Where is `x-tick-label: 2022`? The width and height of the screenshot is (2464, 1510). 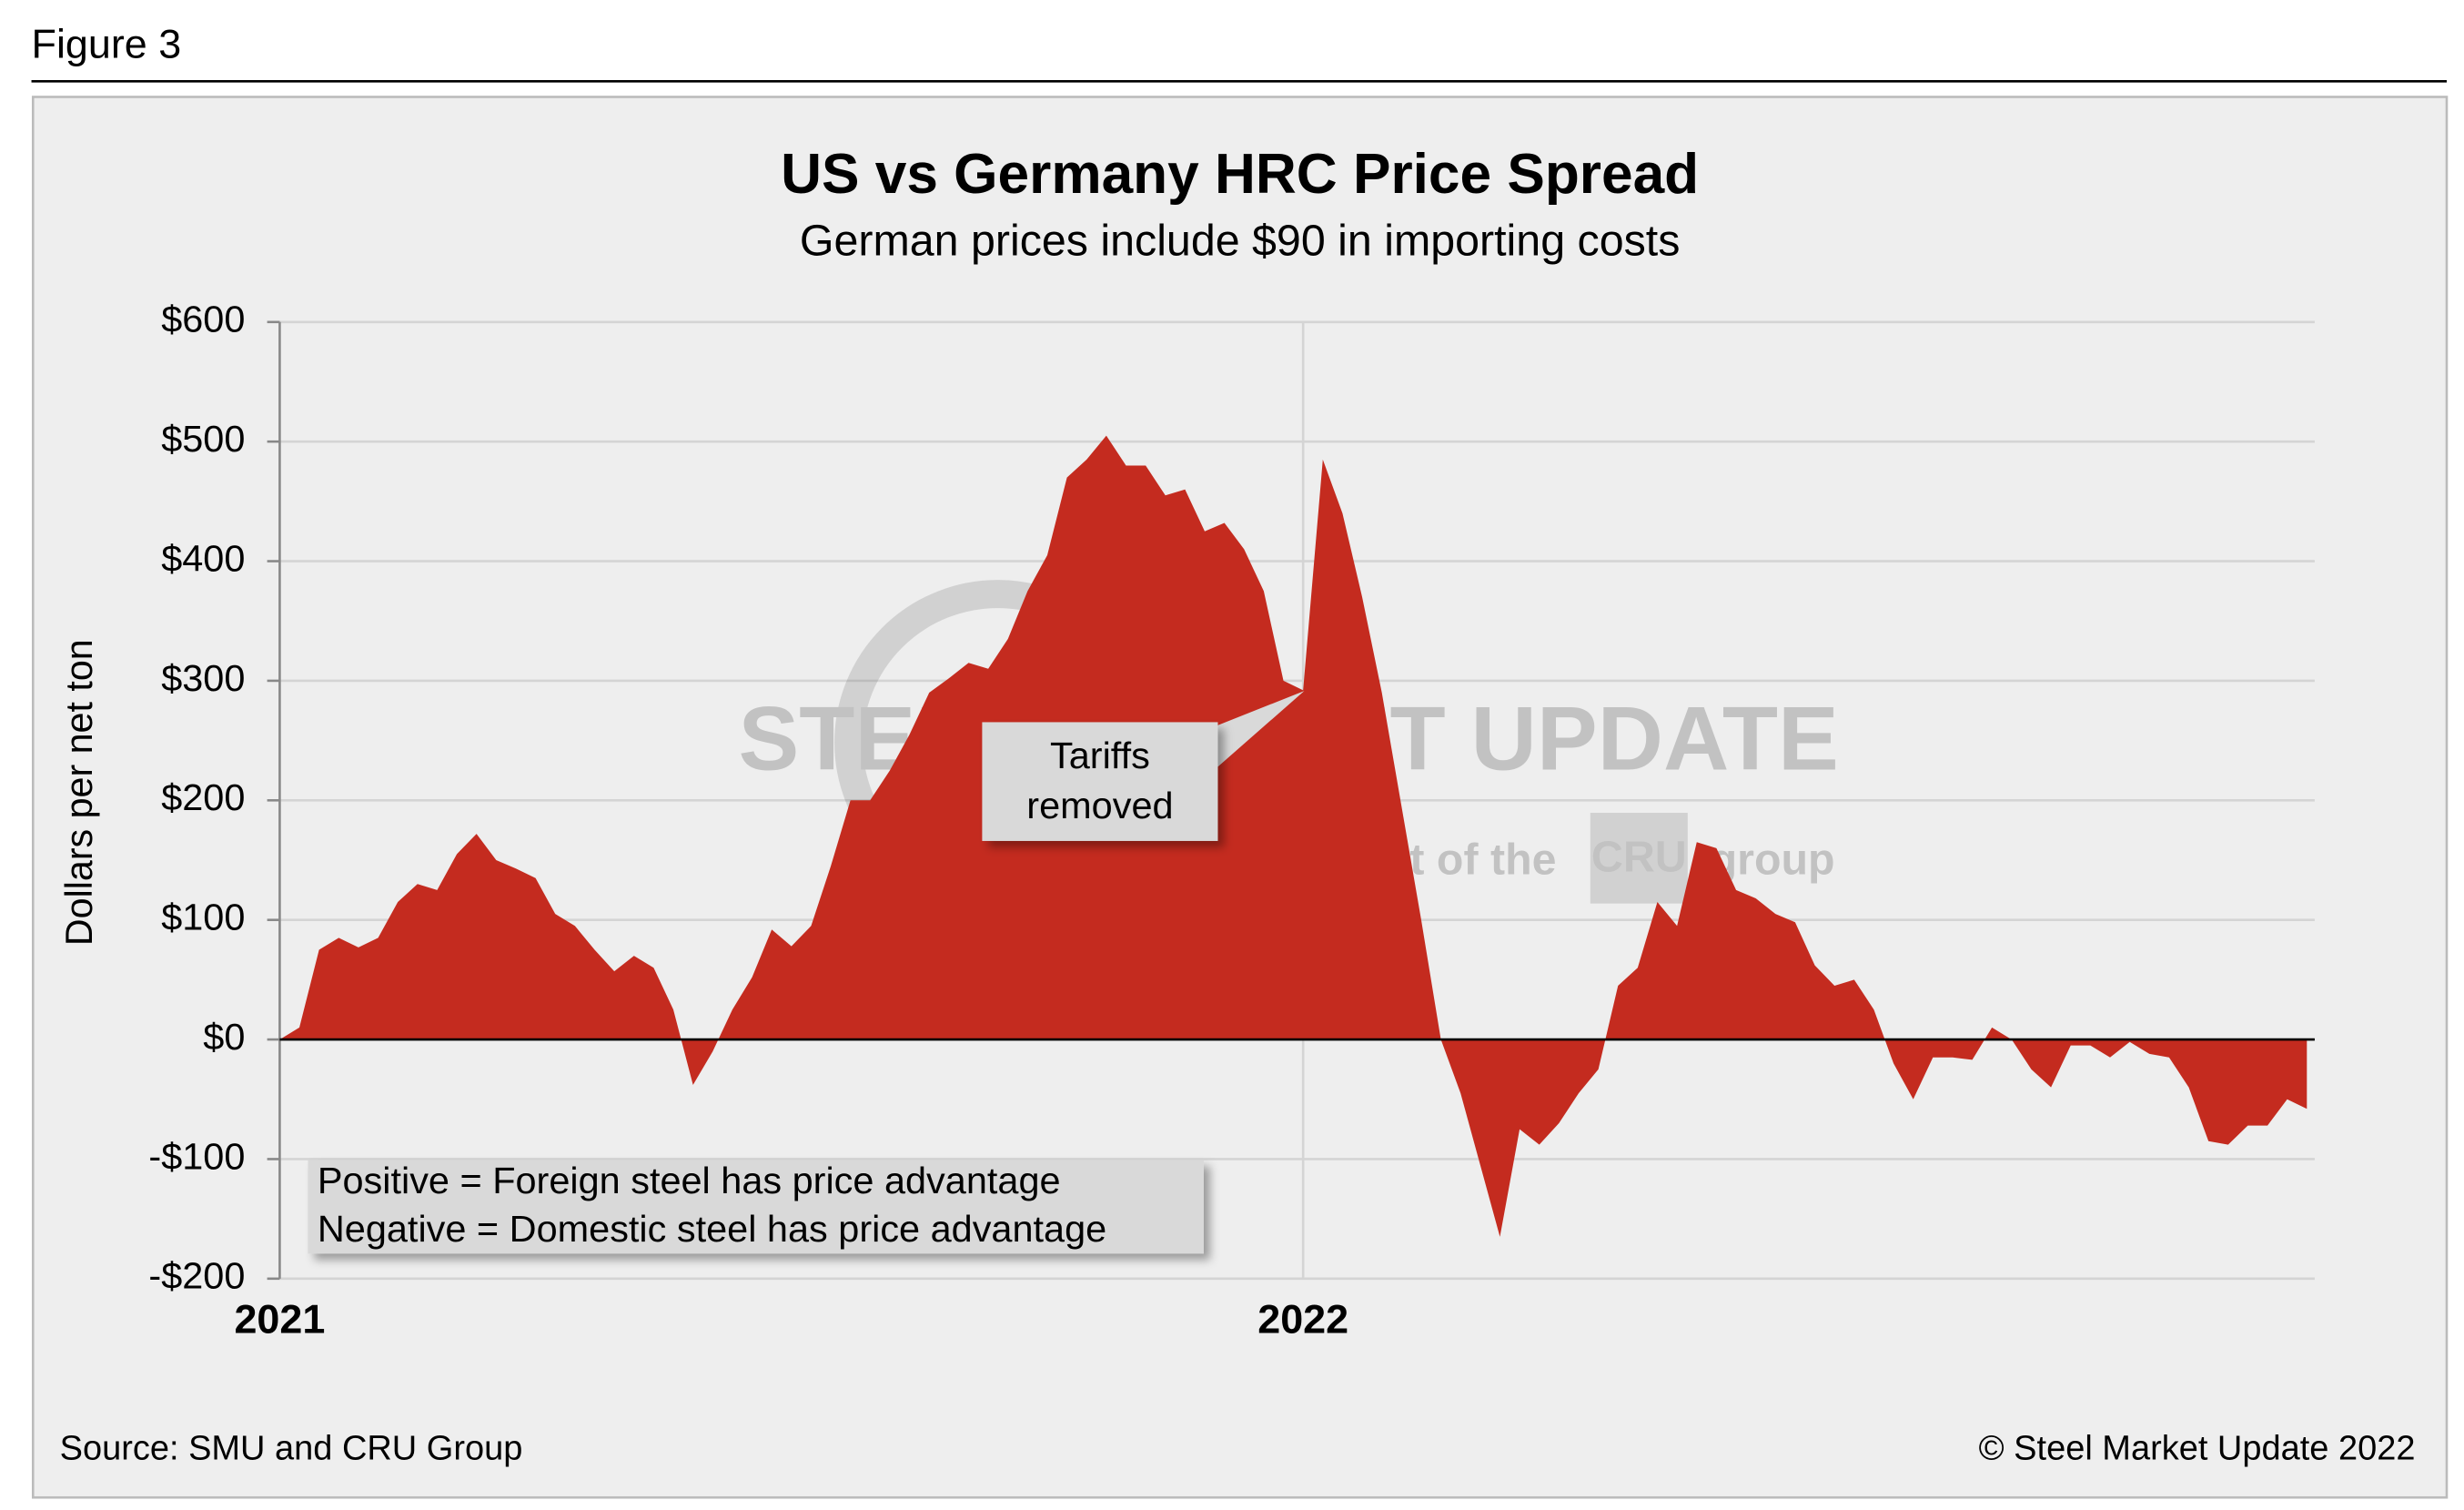
x-tick-label: 2022 is located at coordinates (1302, 1320).